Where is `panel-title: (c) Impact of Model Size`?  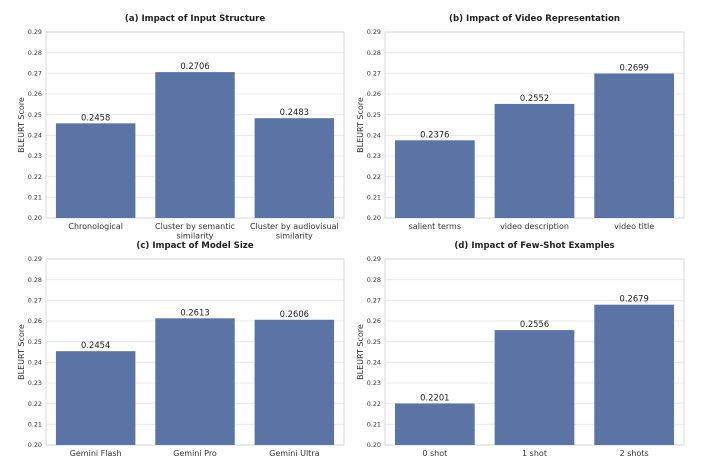
panel-title: (c) Impact of Model Size is located at coordinates (194, 246).